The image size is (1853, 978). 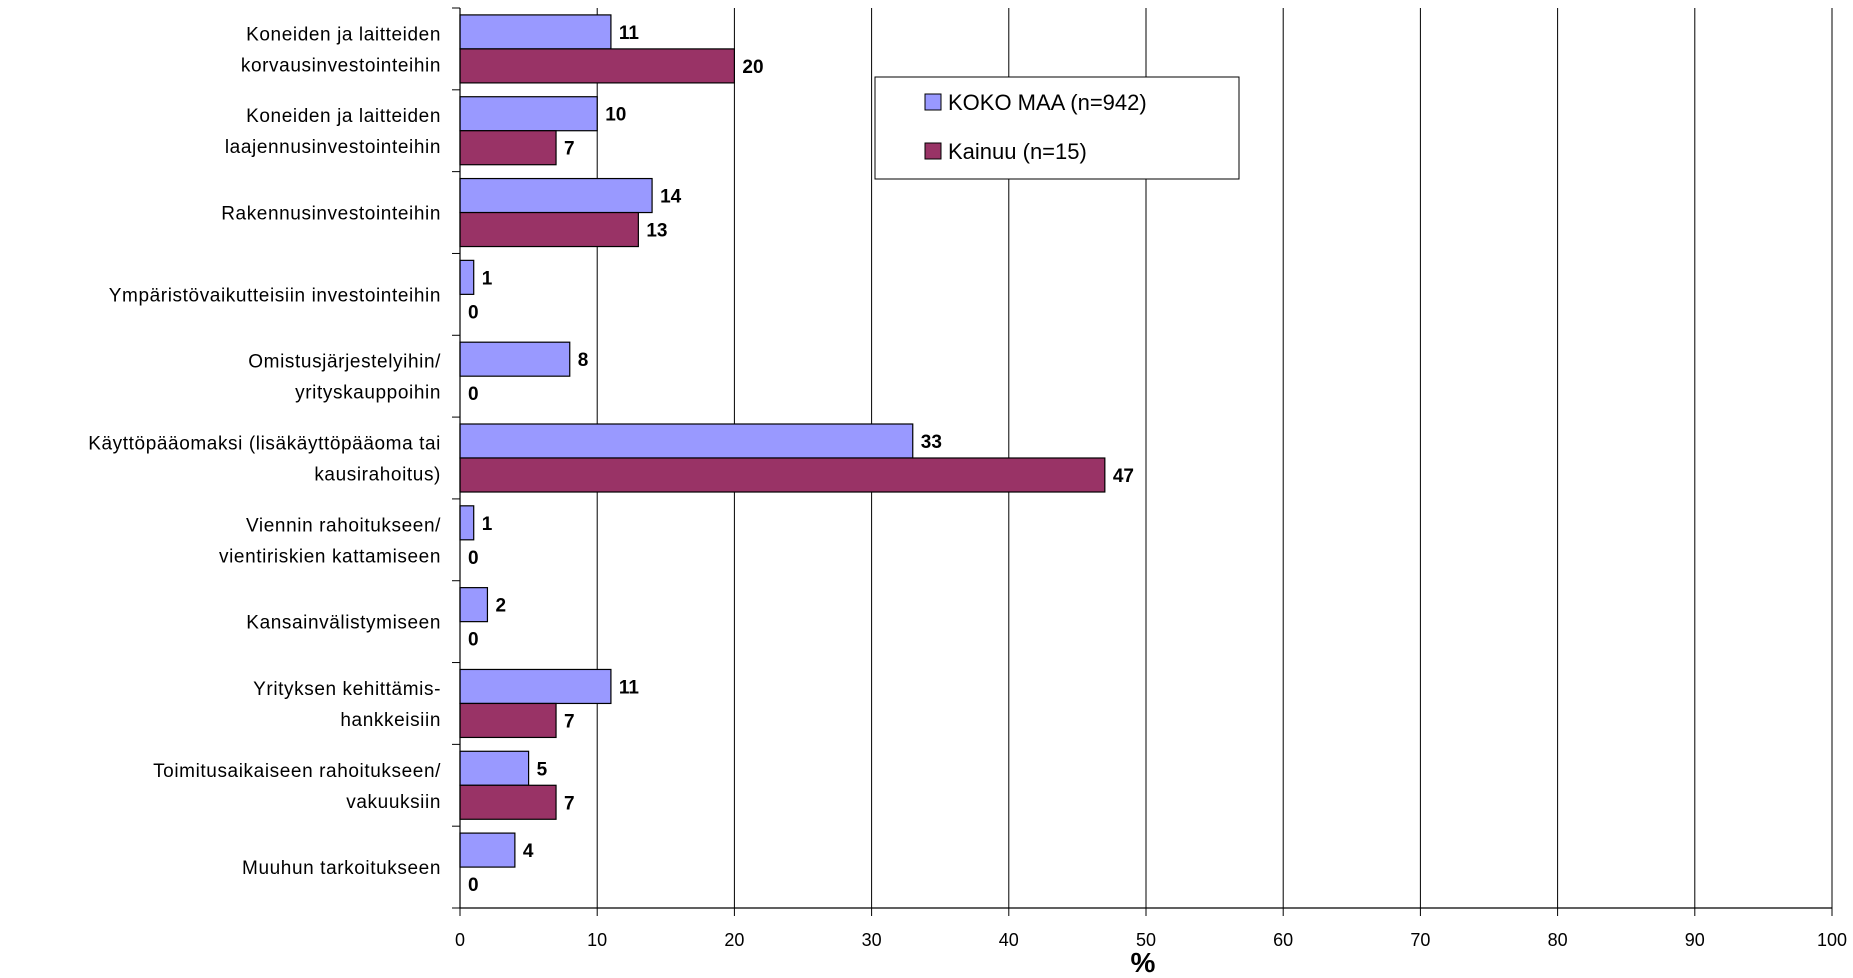 I want to click on x-tick-label: 30, so click(x=872, y=940).